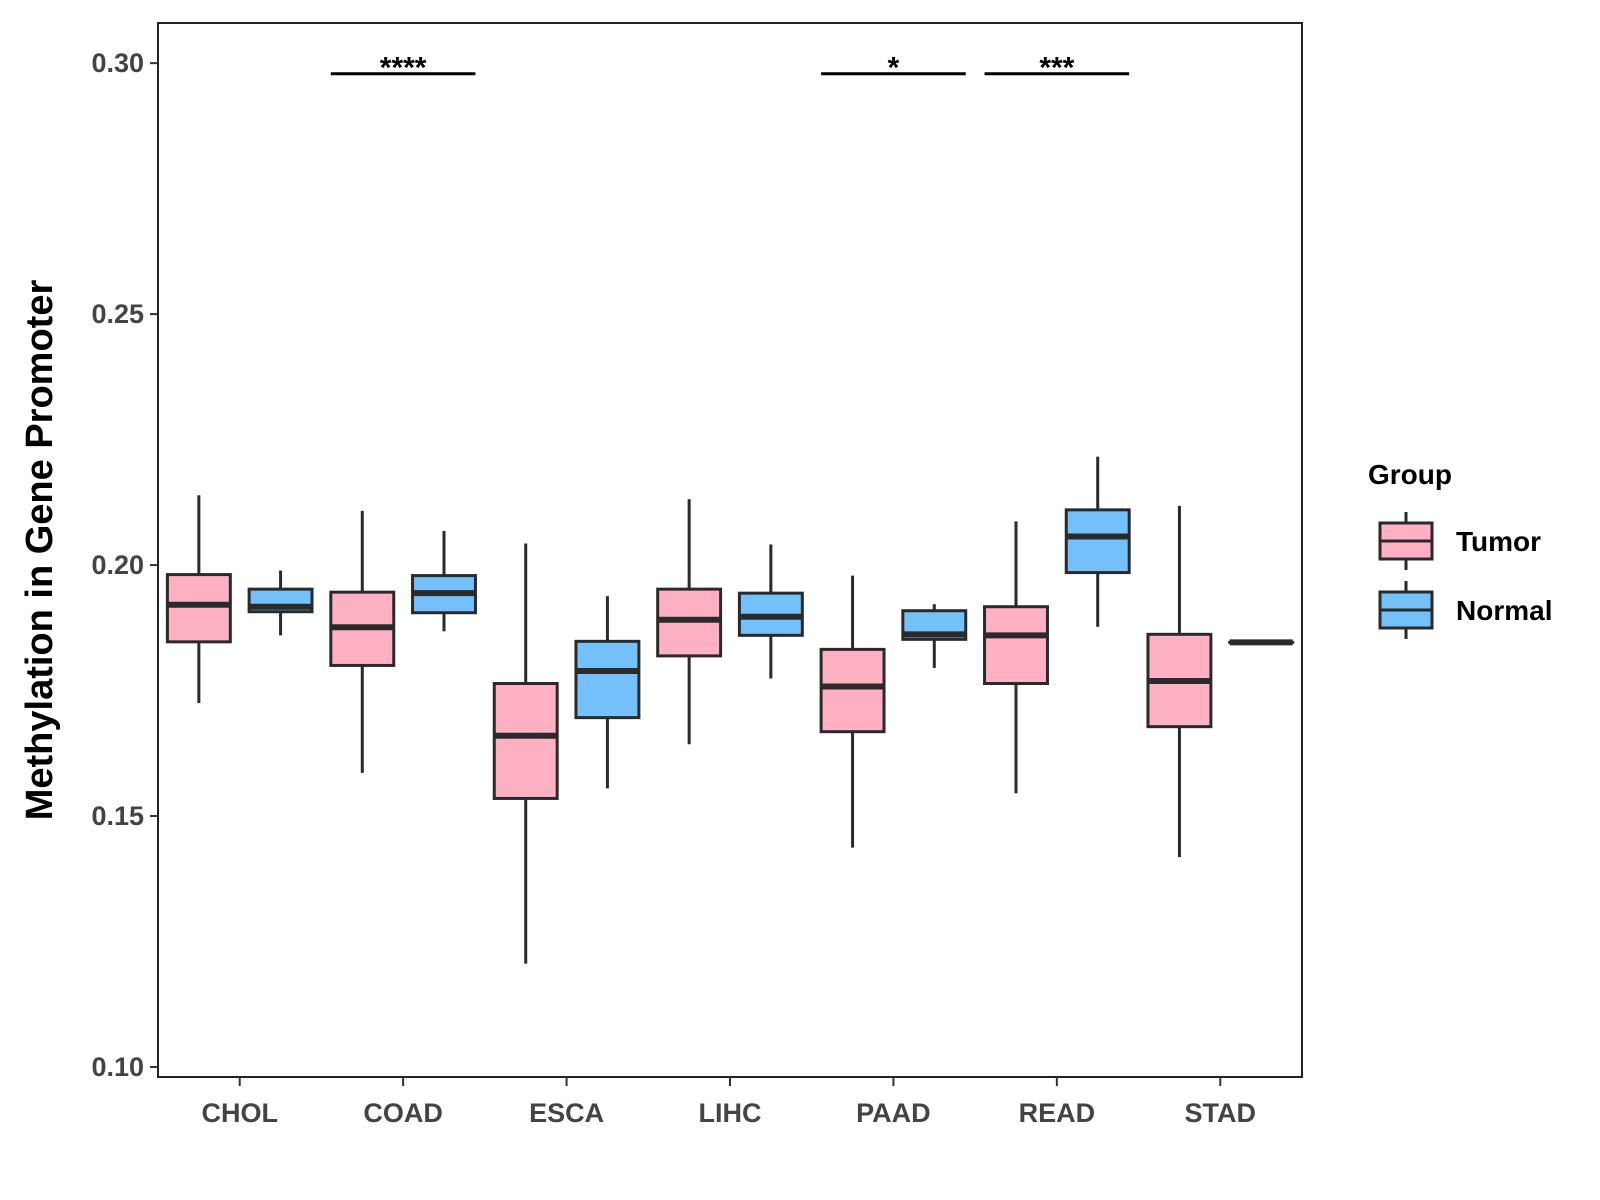 This screenshot has width=1600, height=1200. Describe the element at coordinates (1056, 68) in the screenshot. I see `significance-label: ***` at that location.